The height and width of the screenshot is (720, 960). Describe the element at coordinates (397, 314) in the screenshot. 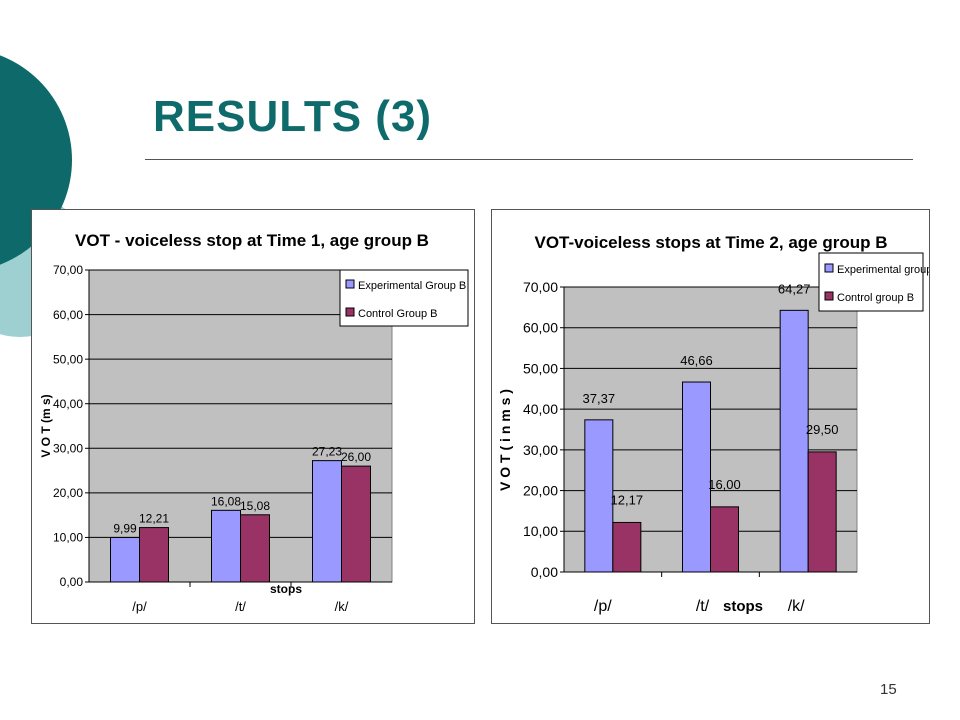

I see `chart1-legend-label: Control Group B` at that location.